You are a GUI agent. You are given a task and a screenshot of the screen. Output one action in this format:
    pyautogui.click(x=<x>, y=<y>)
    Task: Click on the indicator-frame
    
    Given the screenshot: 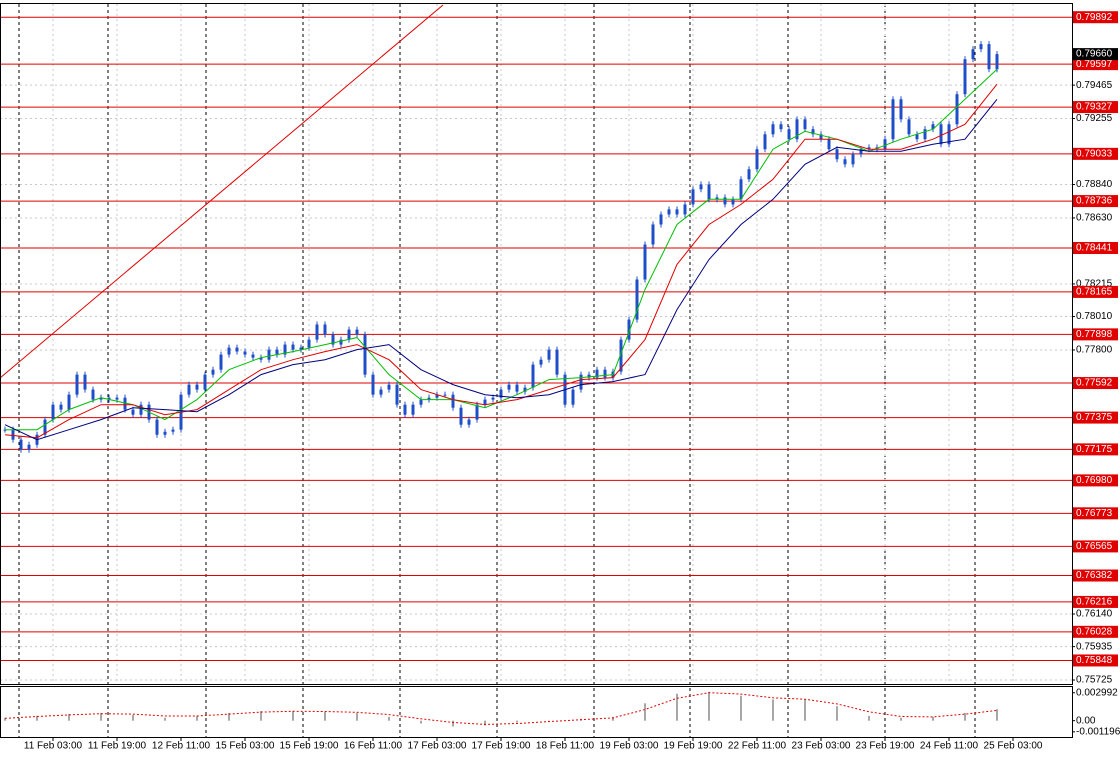 What is the action you would take?
    pyautogui.click(x=536, y=712)
    